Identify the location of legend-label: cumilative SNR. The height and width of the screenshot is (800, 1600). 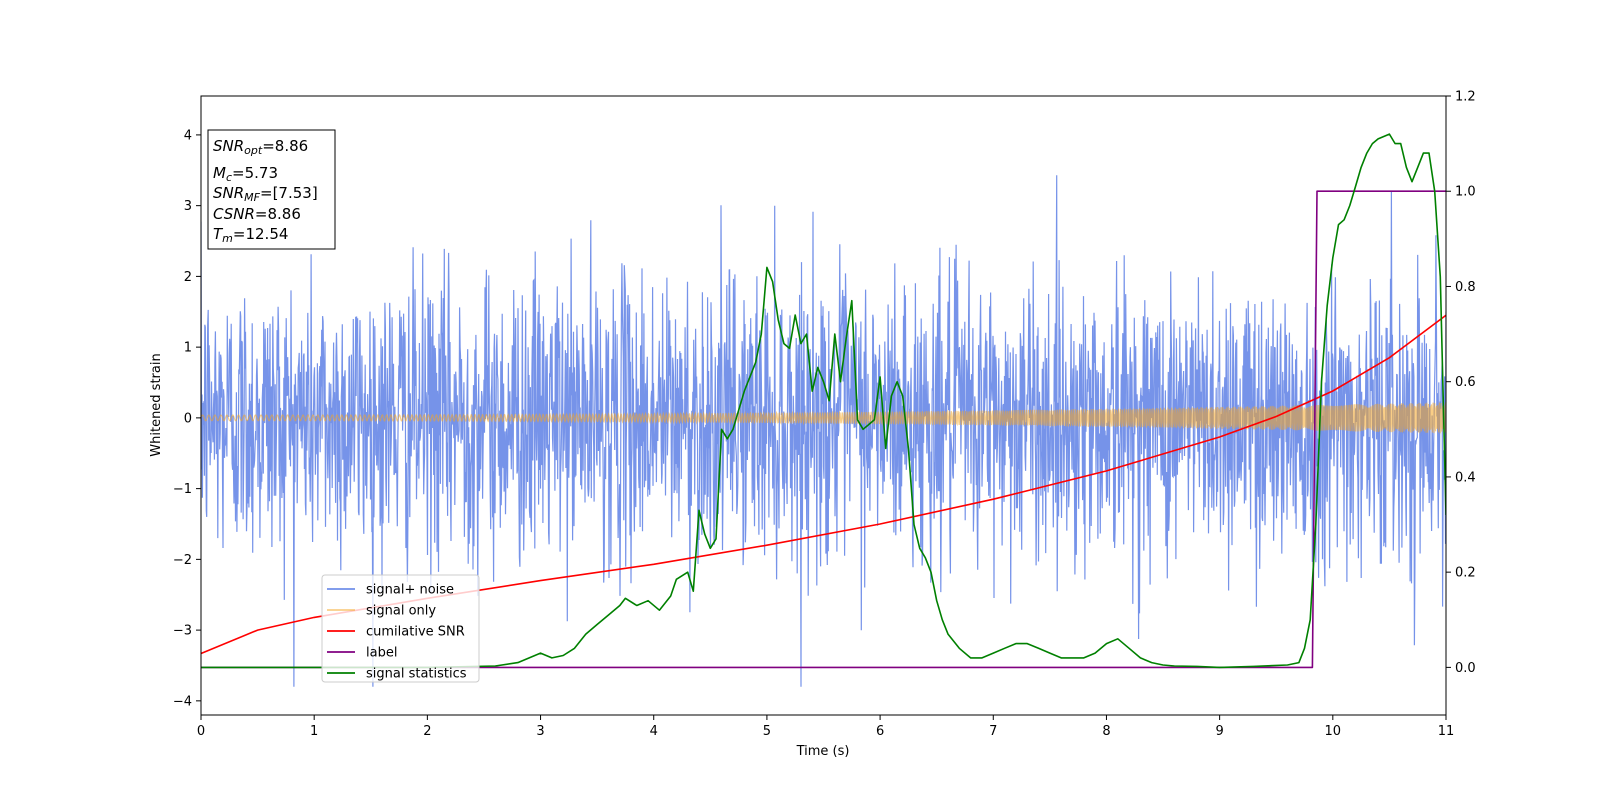
(415, 632).